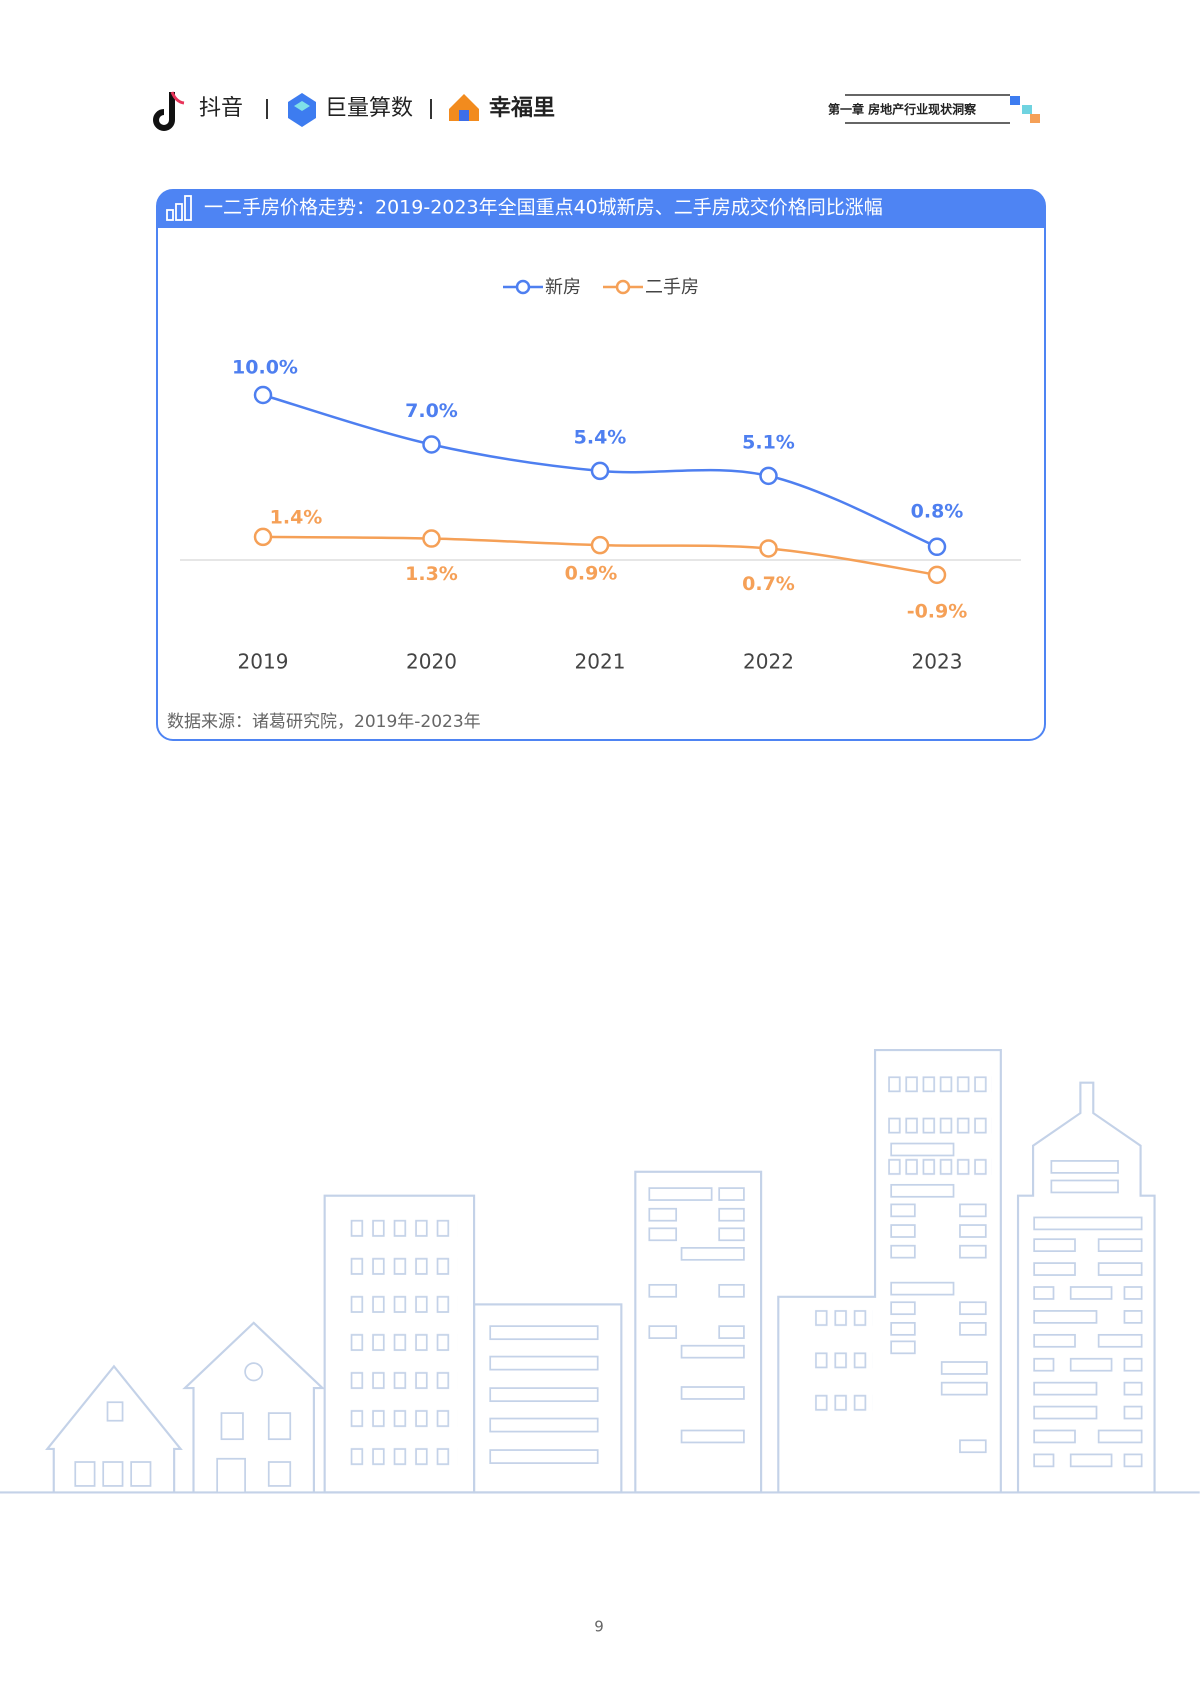  What do you see at coordinates (768, 584) in the screenshot?
I see `value-label: 0.7%` at bounding box center [768, 584].